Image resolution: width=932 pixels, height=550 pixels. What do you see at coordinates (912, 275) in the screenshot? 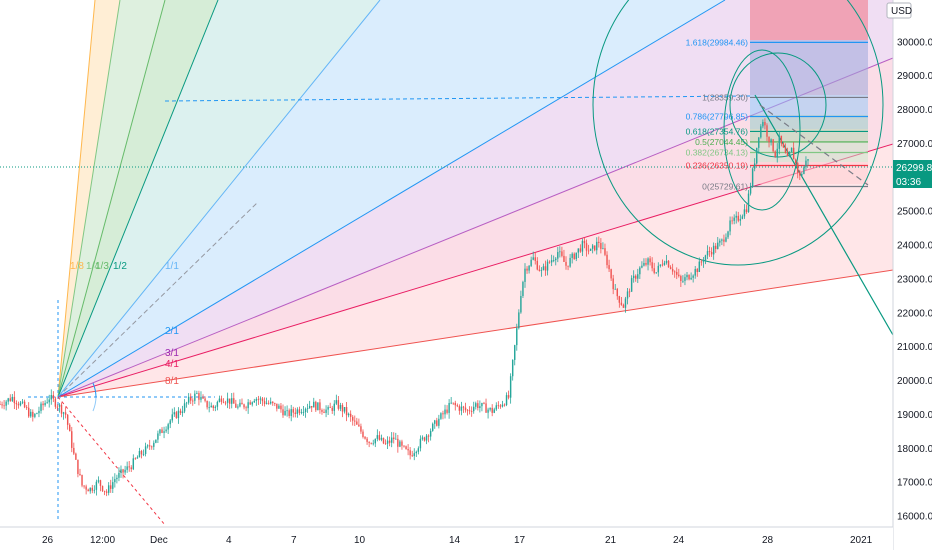
I see `price-axis-background` at bounding box center [912, 275].